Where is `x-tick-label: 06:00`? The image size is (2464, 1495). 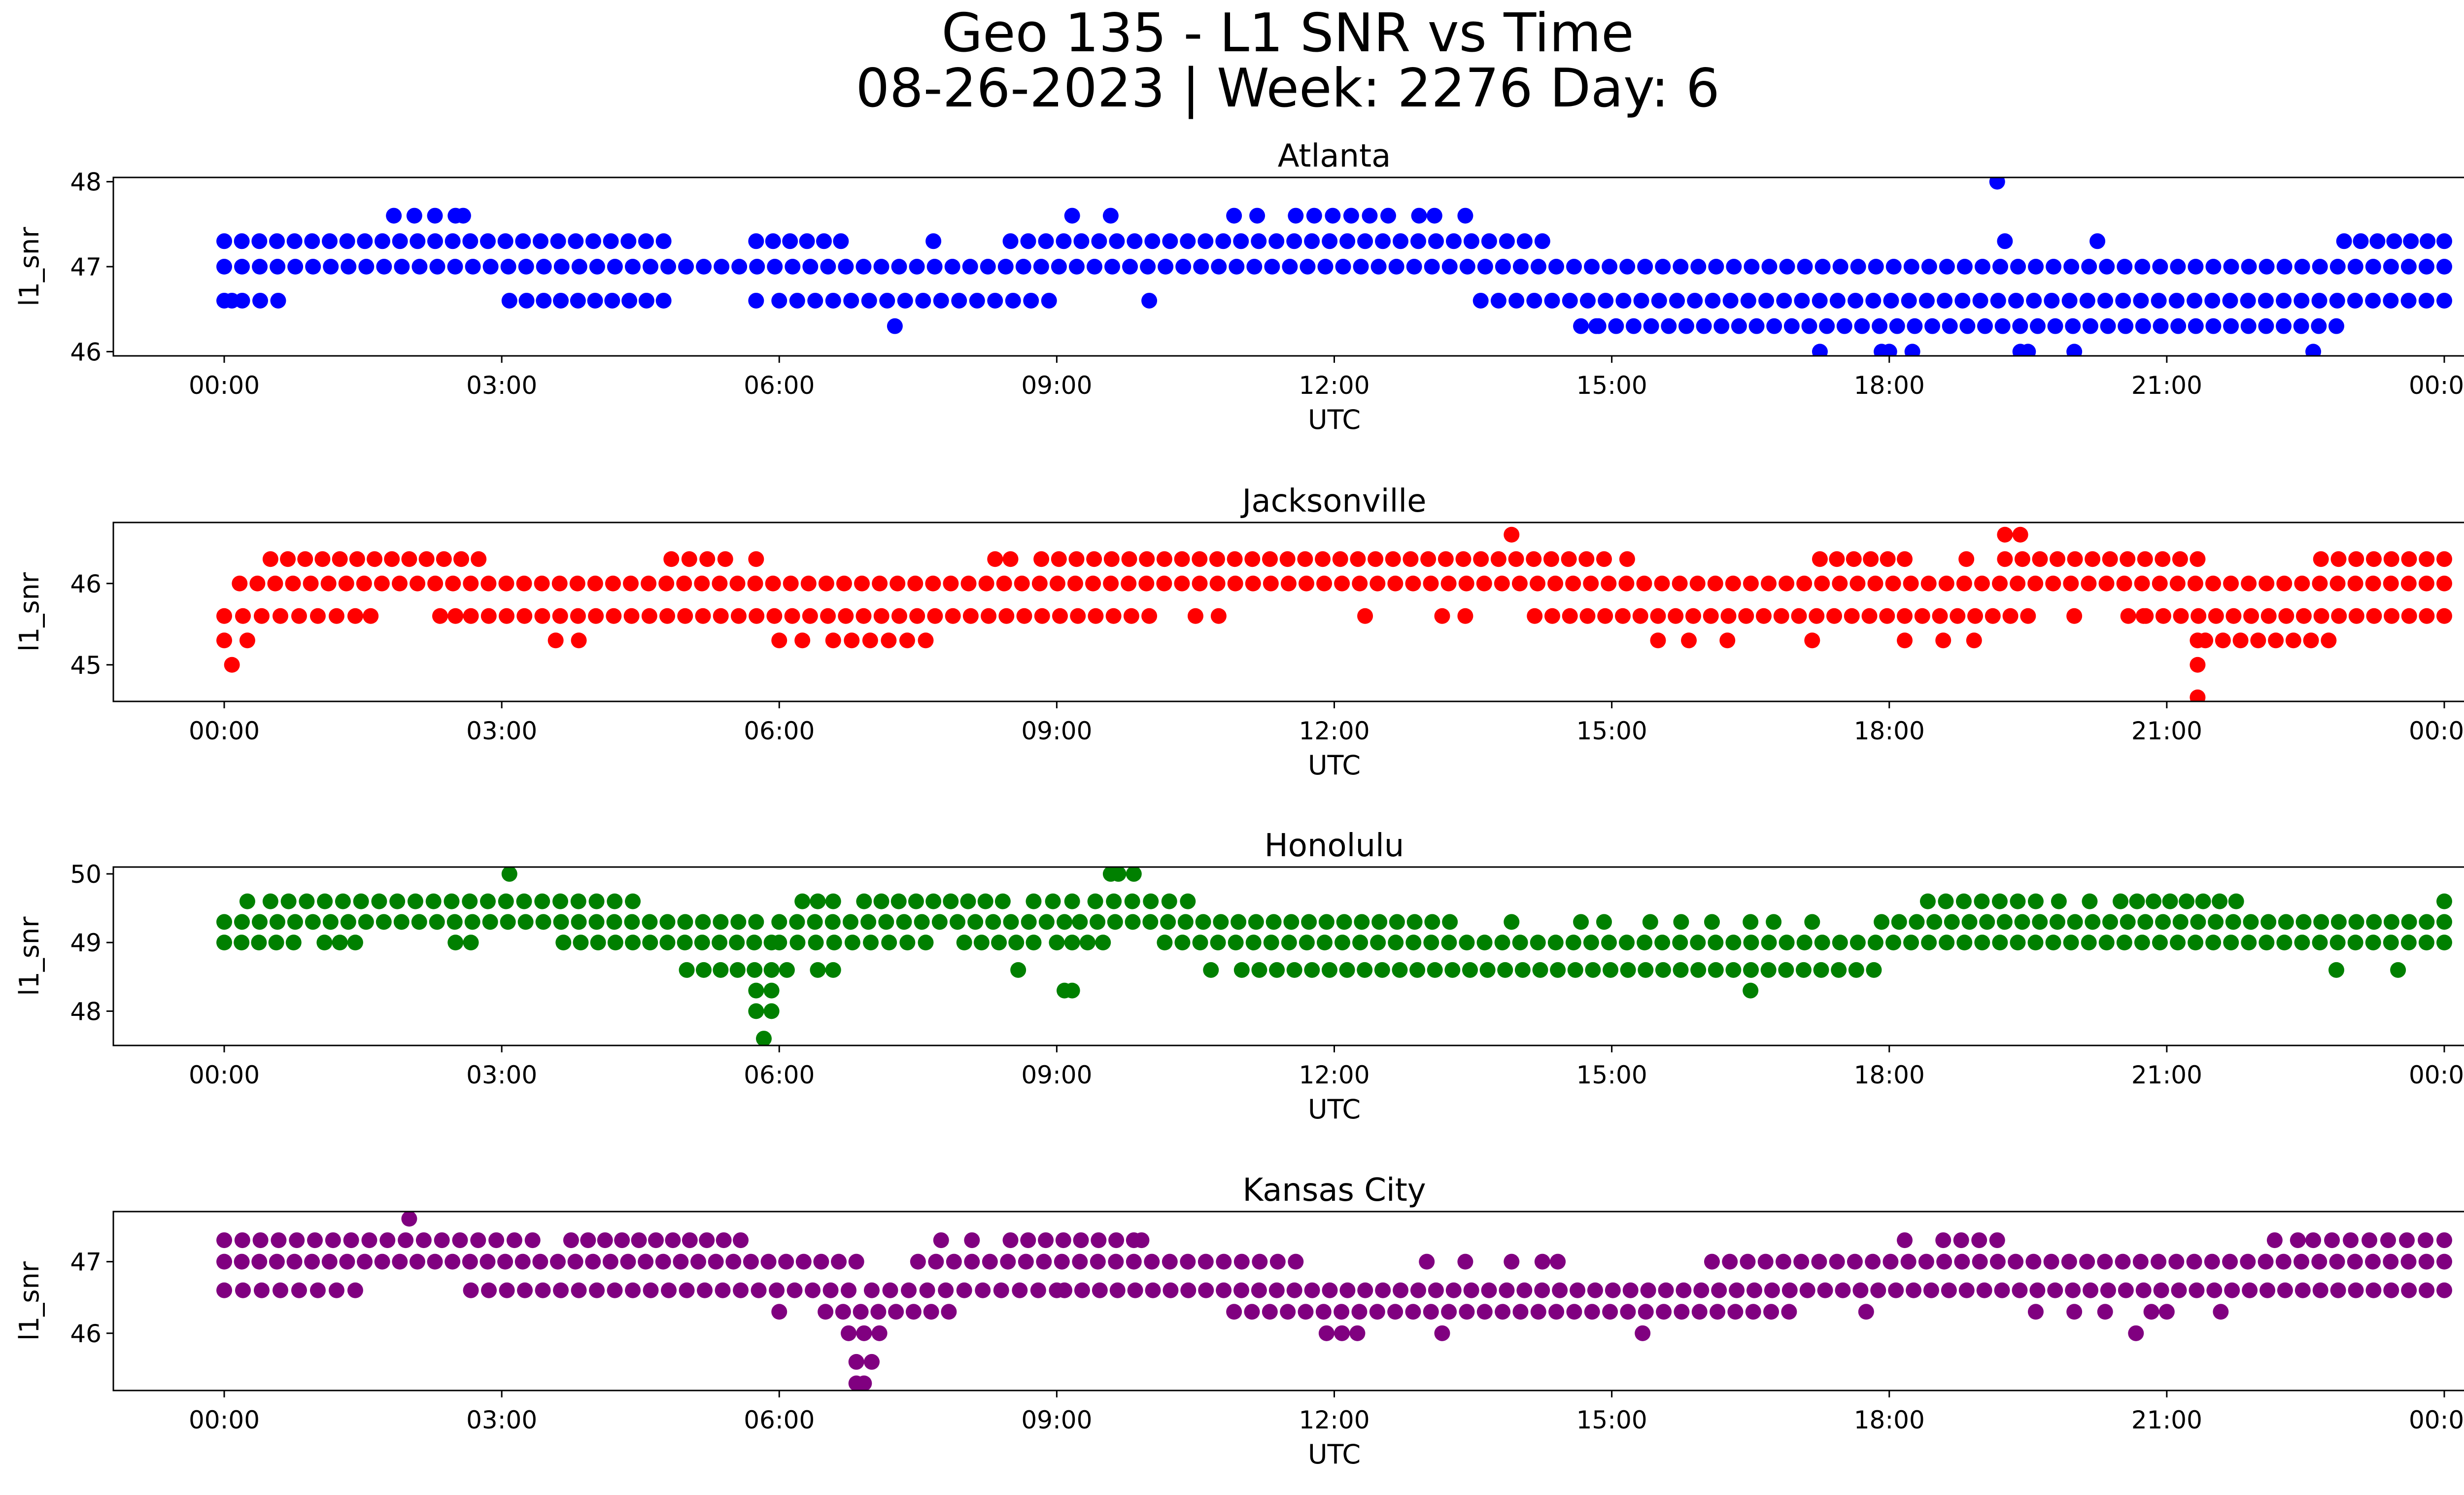
x-tick-label: 06:00 is located at coordinates (779, 385).